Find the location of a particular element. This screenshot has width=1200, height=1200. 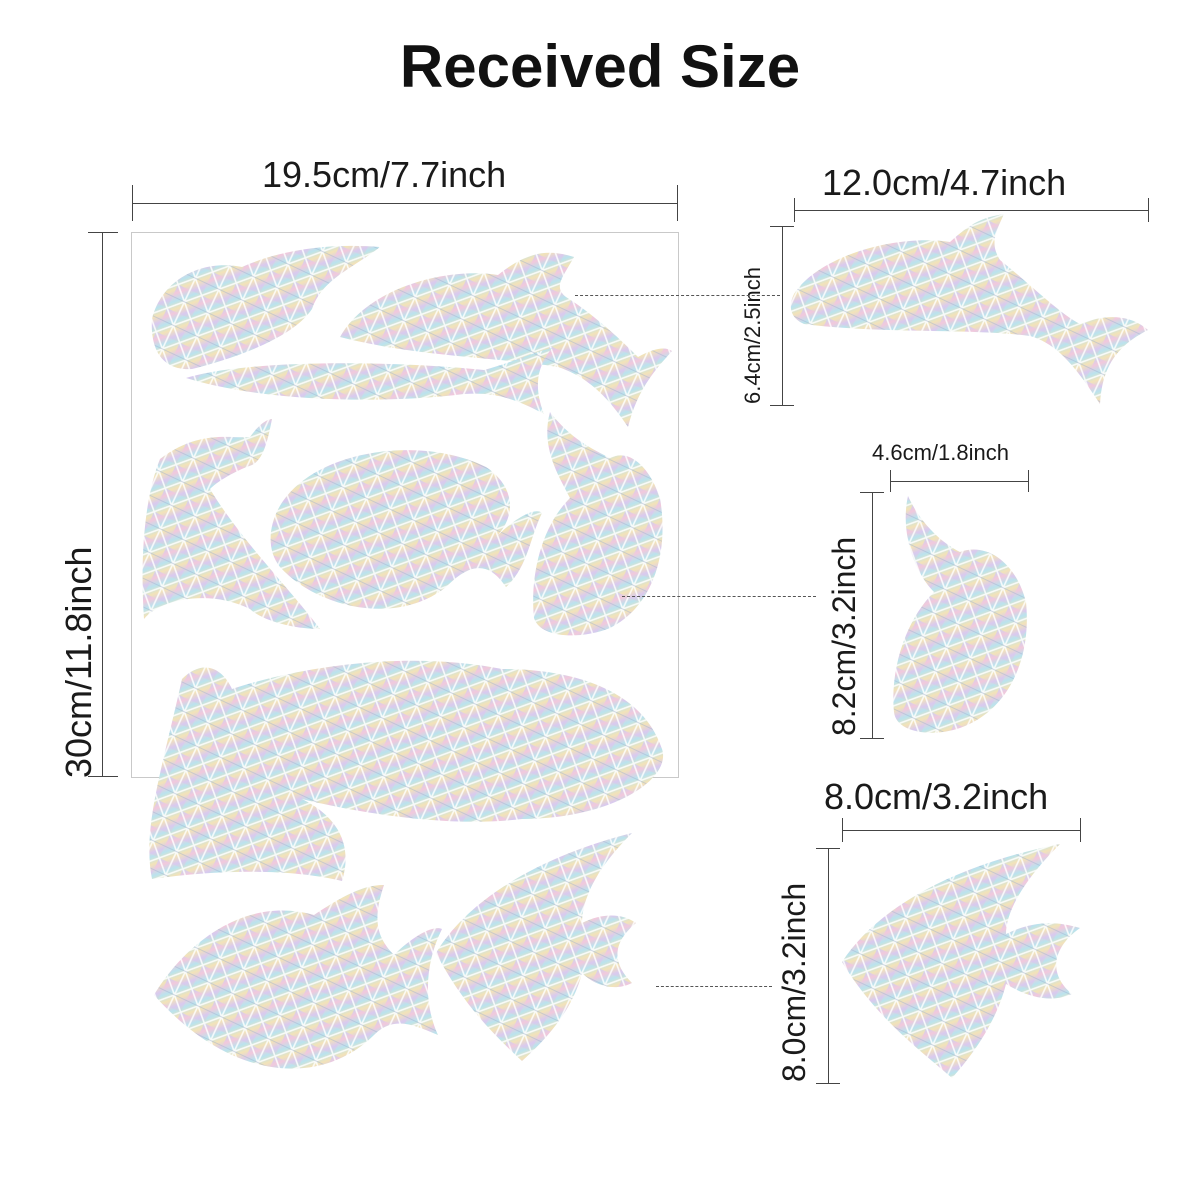

sheet-shark-icon is located at coordinates (369, 381).